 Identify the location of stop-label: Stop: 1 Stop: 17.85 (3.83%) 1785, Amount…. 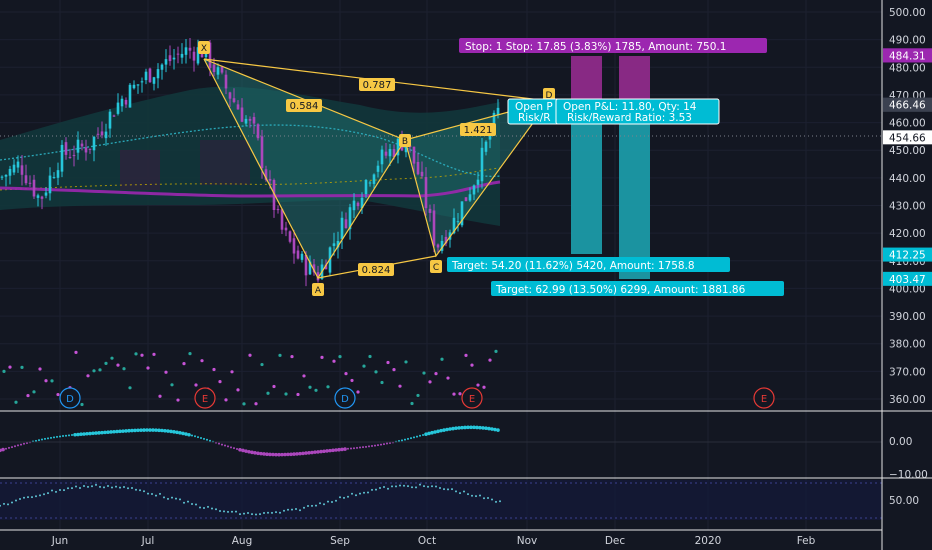
(613, 45).